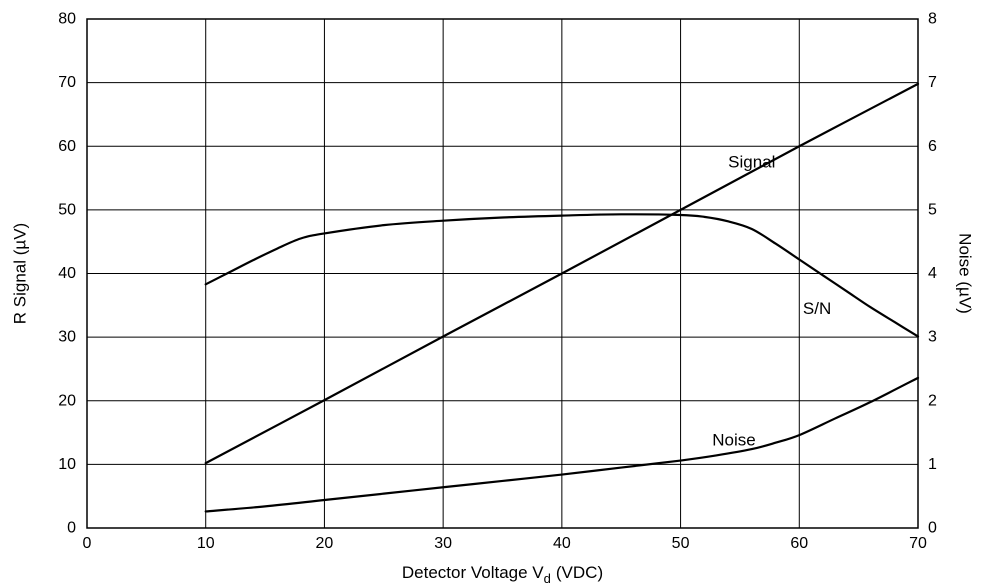  What do you see at coordinates (932, 464) in the screenshot?
I see `y-right-tick-label-1: 1` at bounding box center [932, 464].